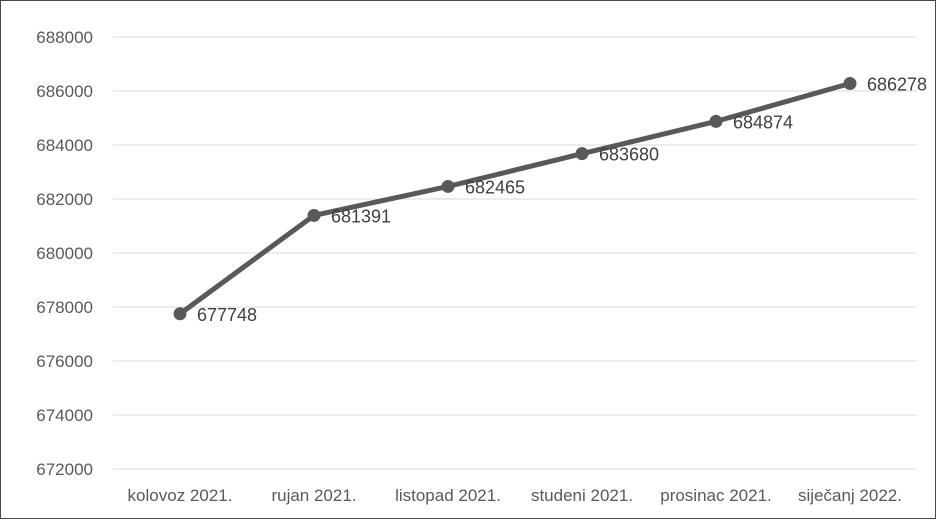 This screenshot has width=936, height=520. Describe the element at coordinates (64, 415) in the screenshot. I see `y-tick-label: 674000` at that location.